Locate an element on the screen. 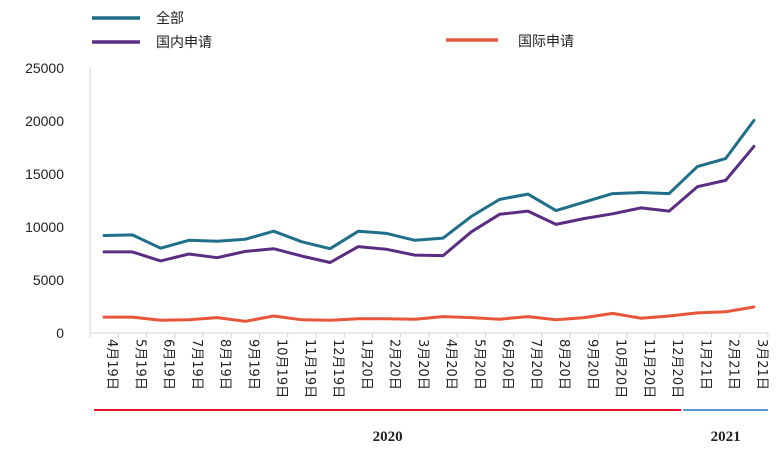 The height and width of the screenshot is (452, 780). x-tick-label: 10月19日 is located at coordinates (281, 368).